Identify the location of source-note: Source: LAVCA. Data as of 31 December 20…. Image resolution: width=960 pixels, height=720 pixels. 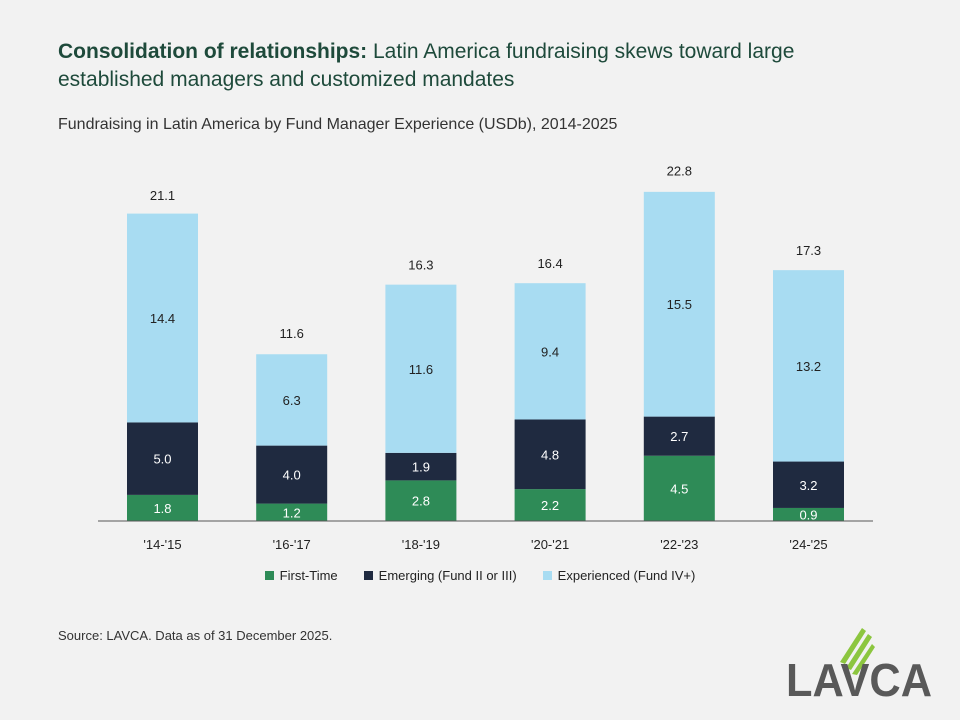
(195, 635).